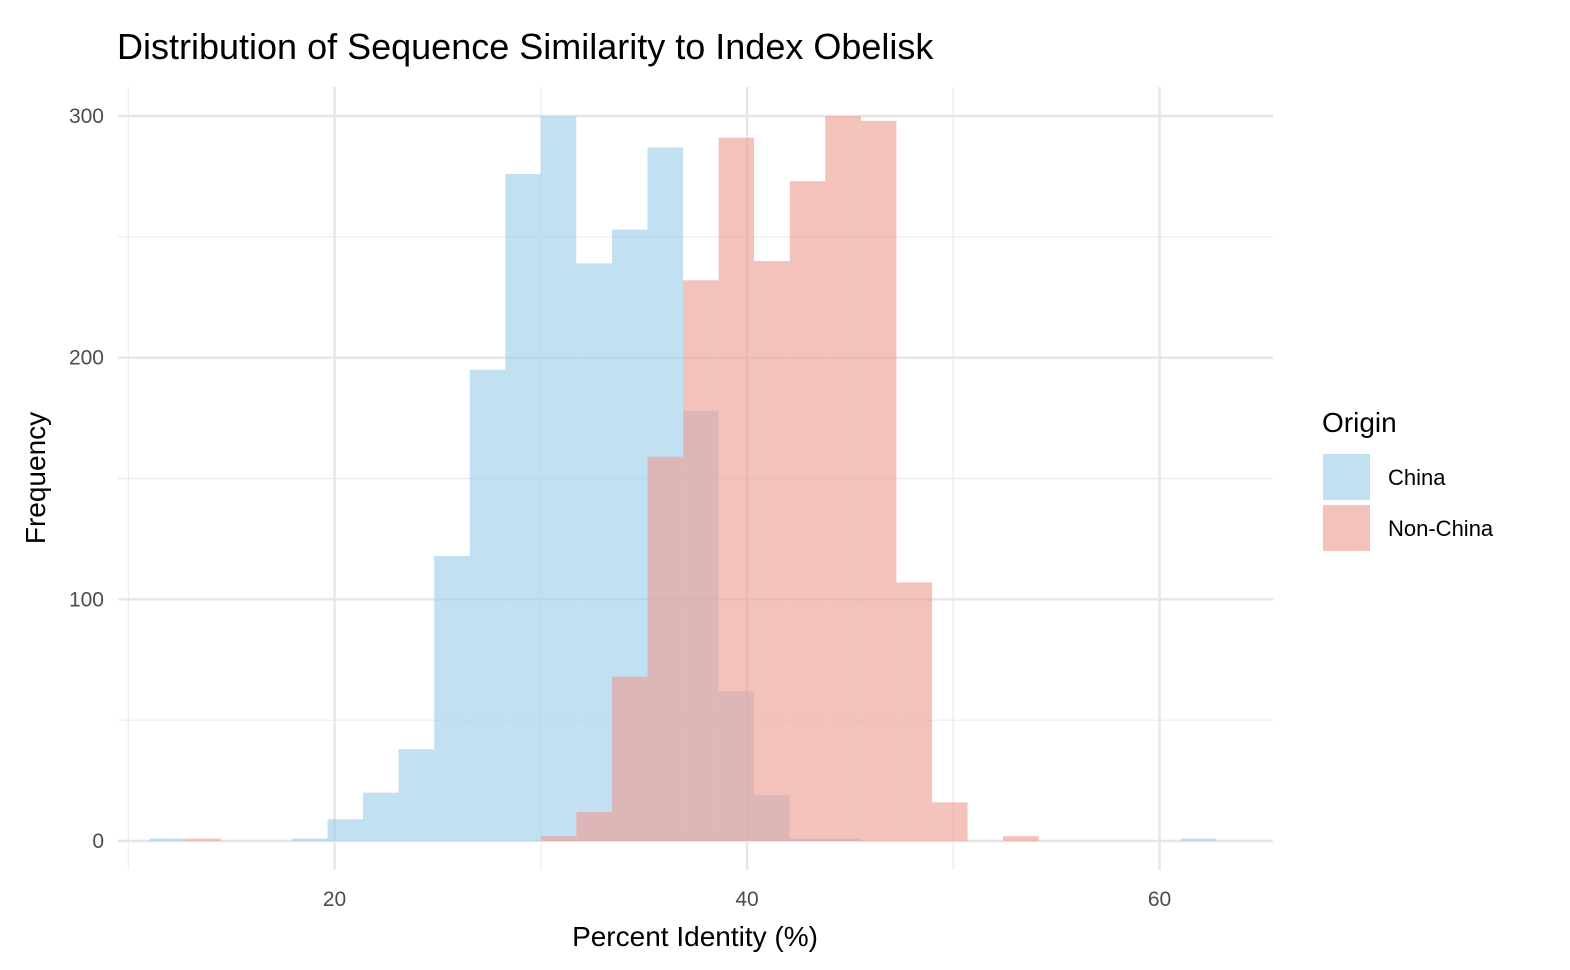 The width and height of the screenshot is (1570, 970). I want to click on y-tick-label: 0, so click(98, 841).